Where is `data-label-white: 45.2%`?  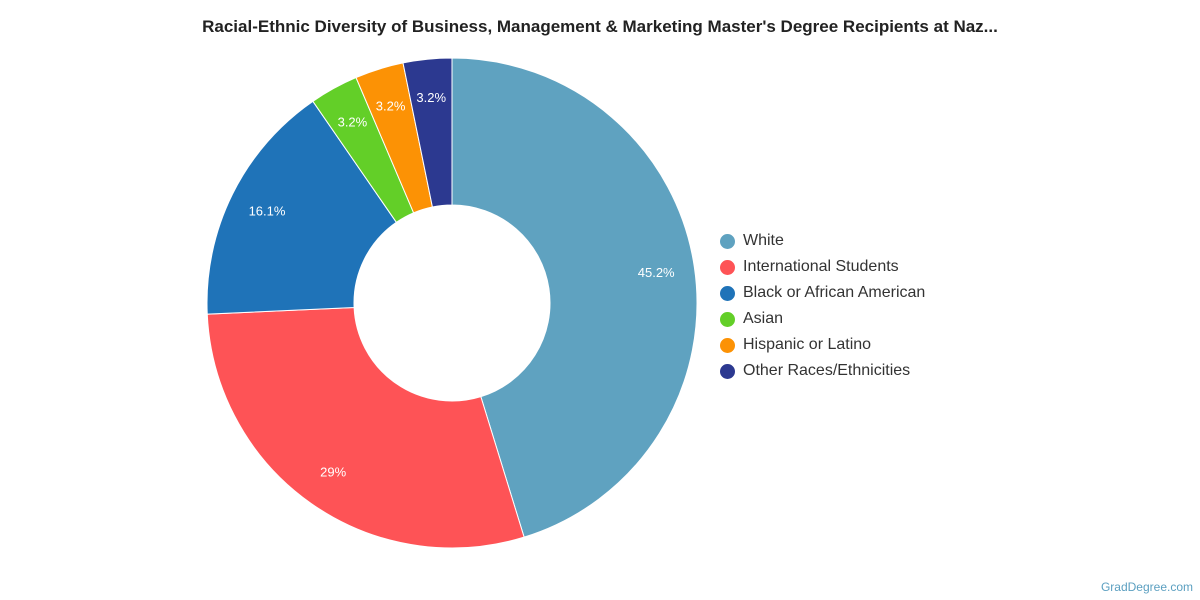
data-label-white: 45.2% is located at coordinates (656, 272).